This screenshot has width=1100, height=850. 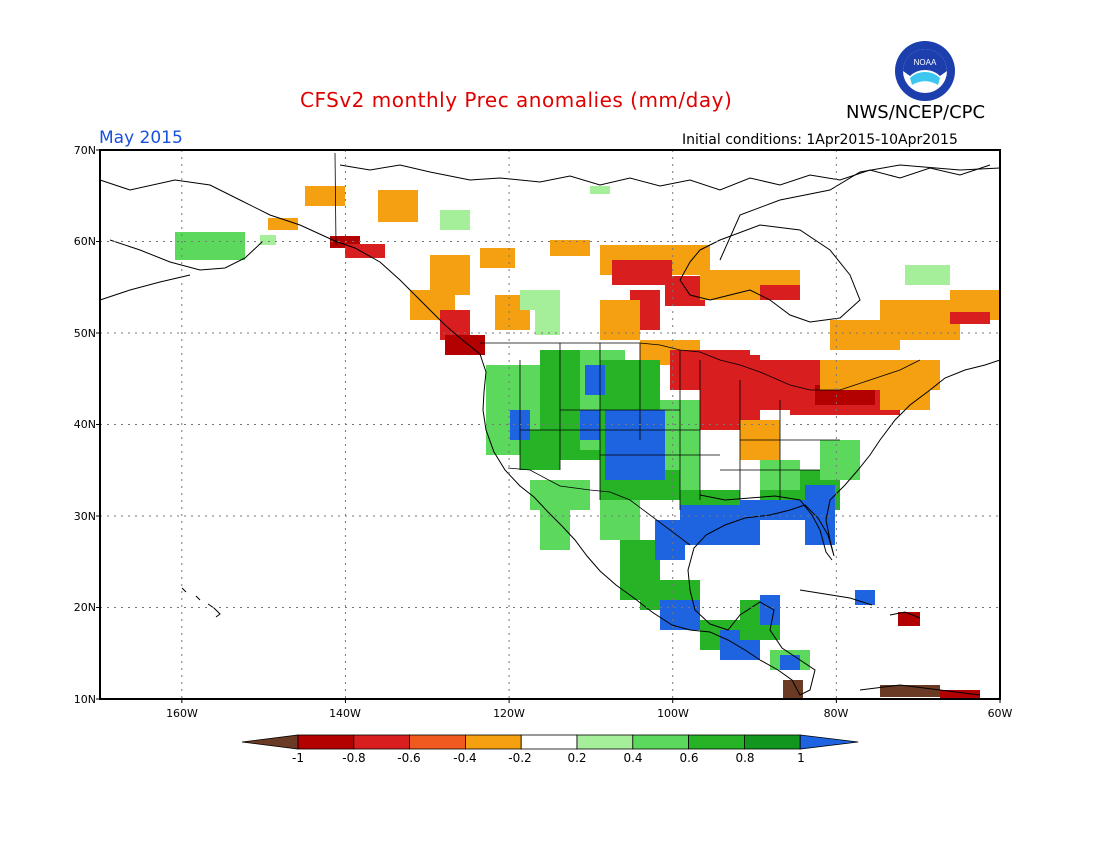 What do you see at coordinates (354, 758) in the screenshot?
I see `colorbar-label-neg08: -0.8` at bounding box center [354, 758].